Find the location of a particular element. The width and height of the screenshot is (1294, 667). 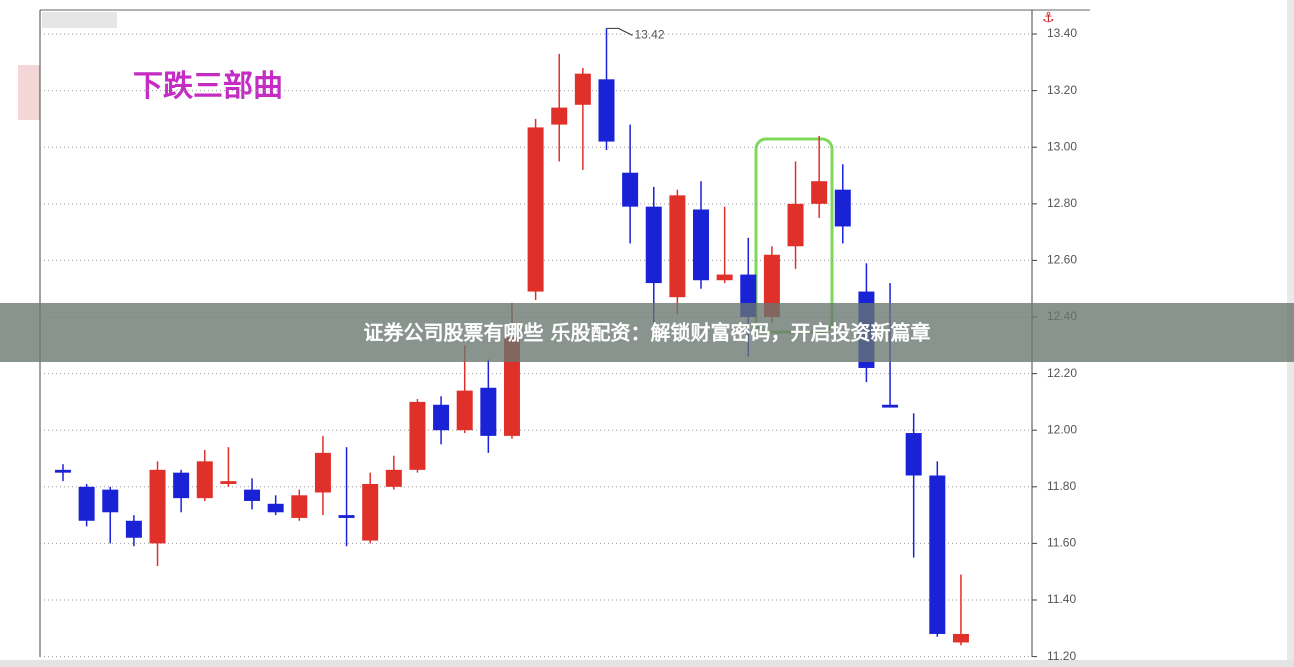

y-tick-label: 13.00 is located at coordinates (1062, 146).